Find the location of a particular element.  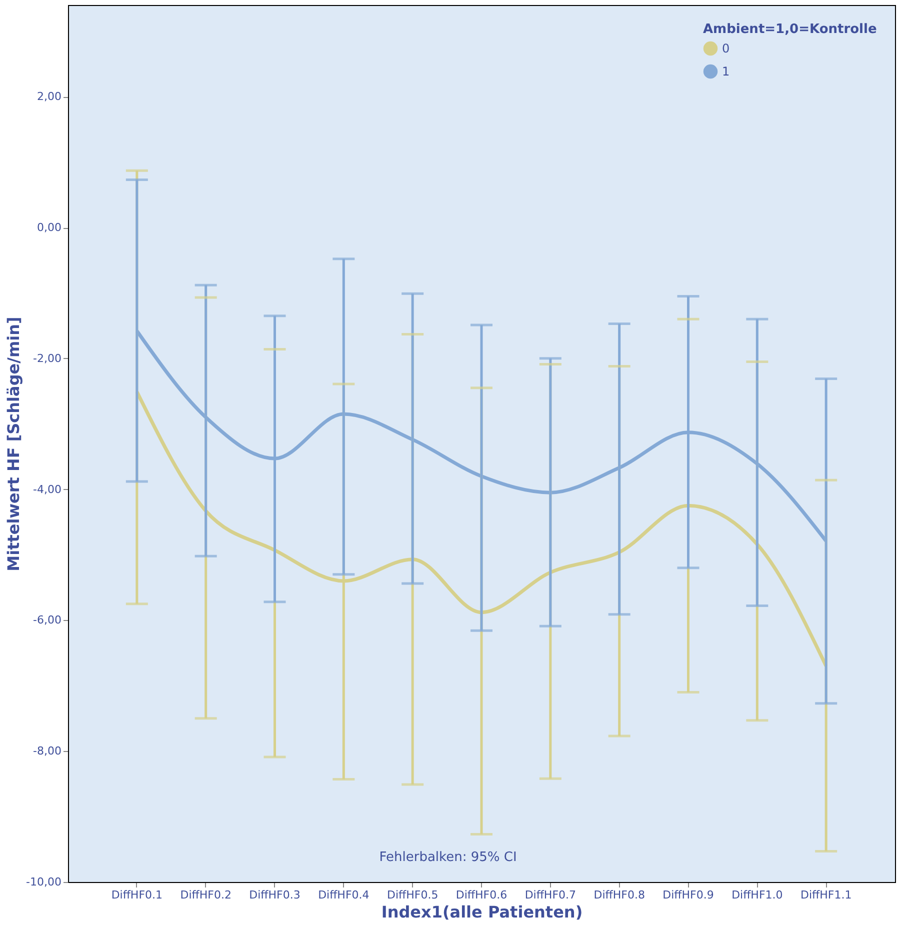

x-tick-label: DiffHF0.1 is located at coordinates (137, 895).